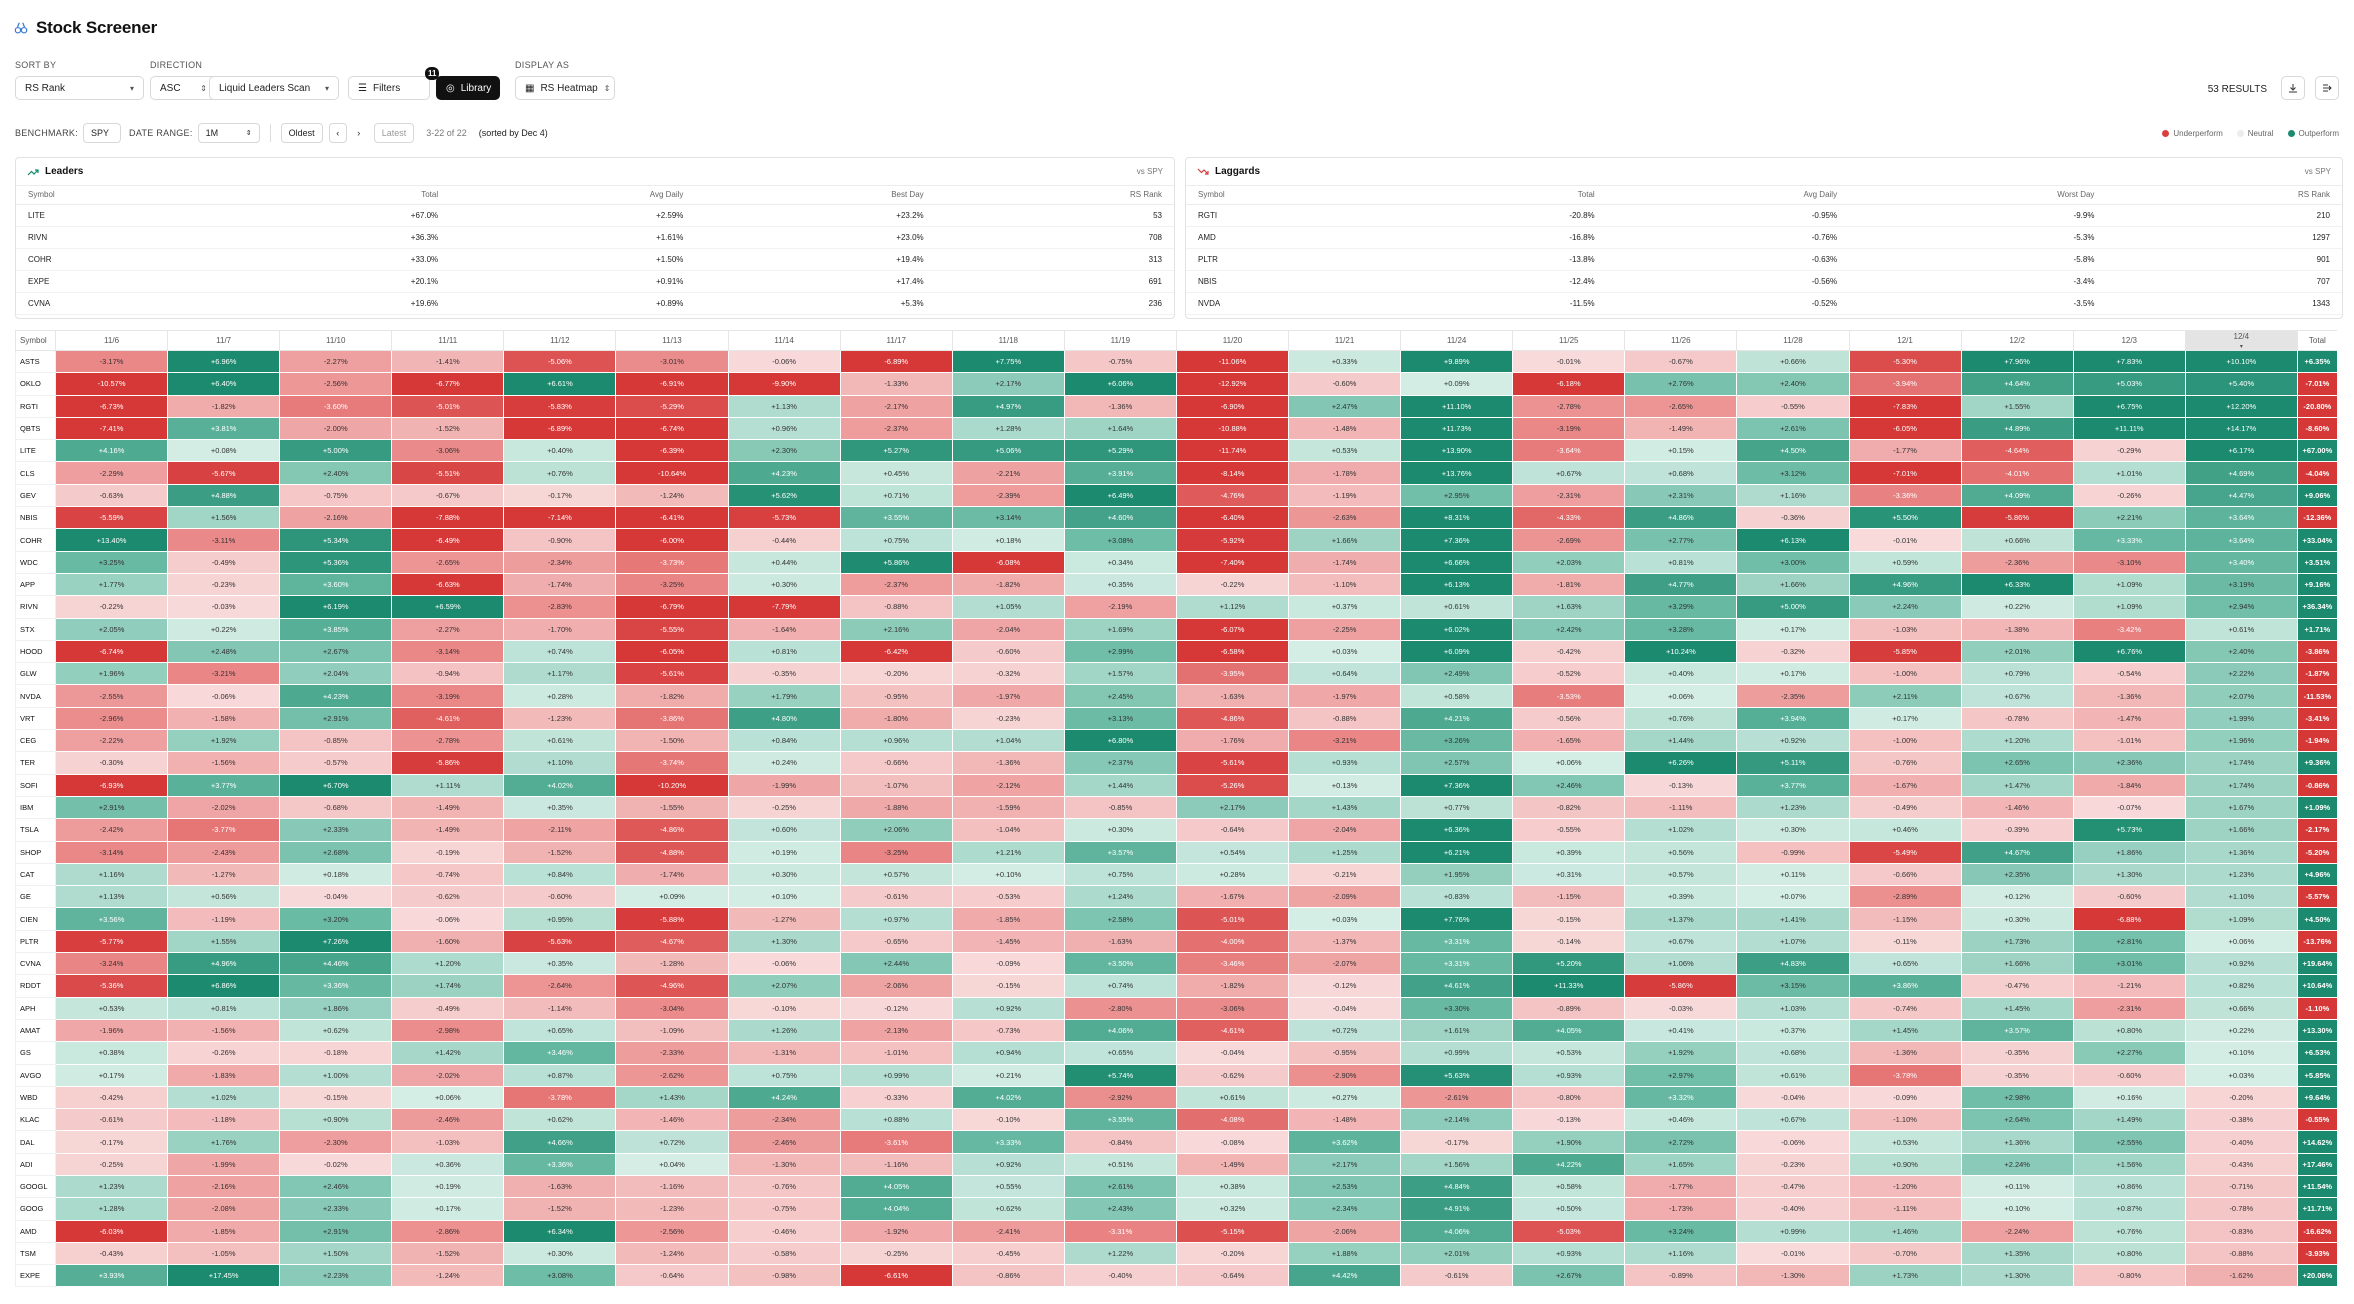 This screenshot has height=1304, width=2354. I want to click on heatmap-cell: +2.43%, so click(1120, 1209).